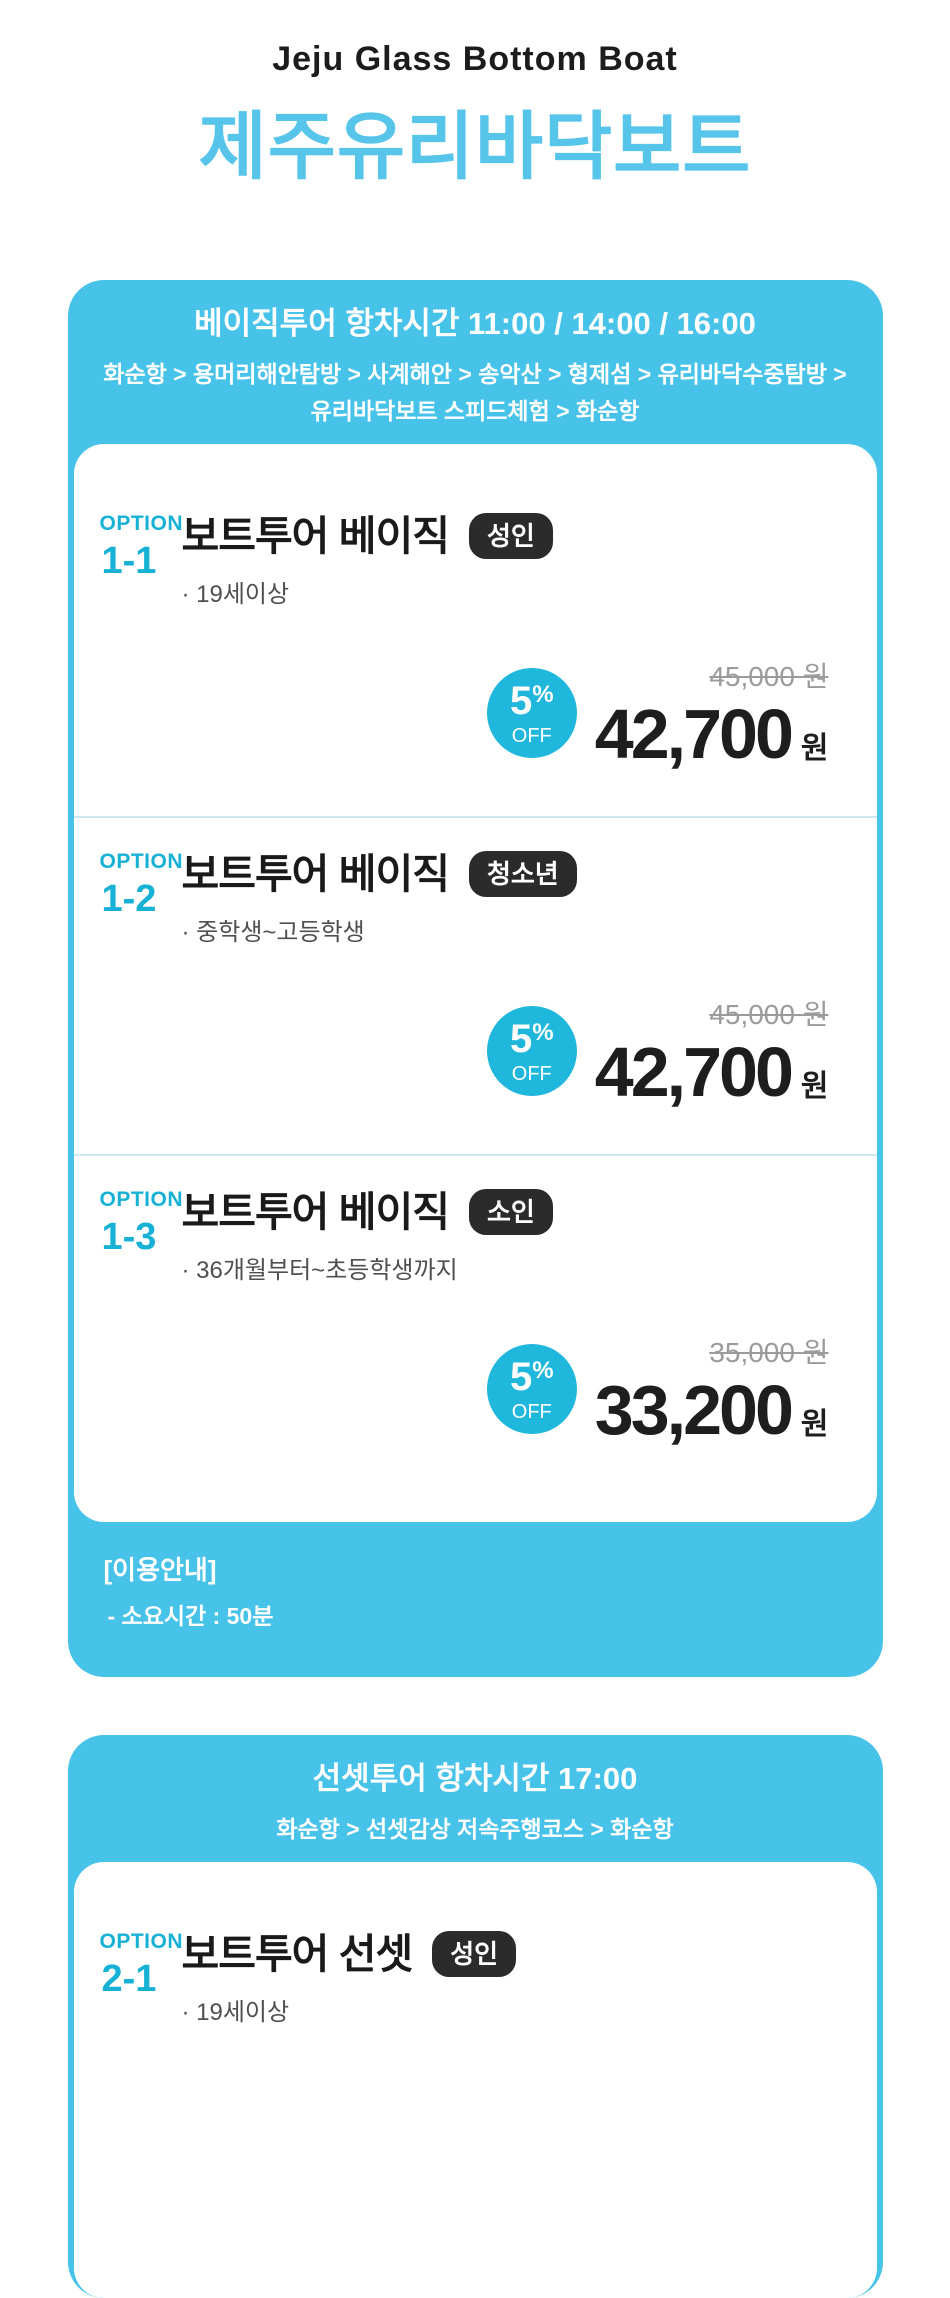 This screenshot has width=950, height=2298. I want to click on usage-notice-item: - 소요시간 : 50분, so click(190, 1616).